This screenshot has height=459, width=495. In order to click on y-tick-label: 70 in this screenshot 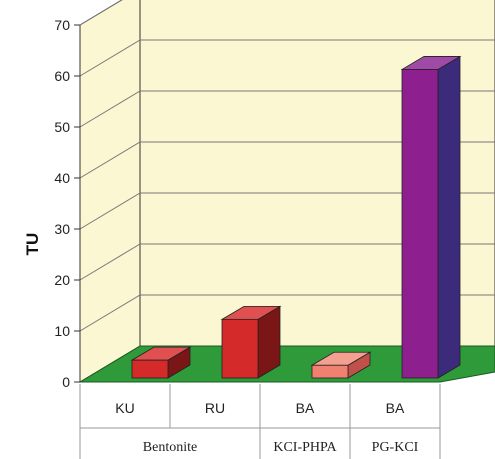, I will do `click(62, 25)`.